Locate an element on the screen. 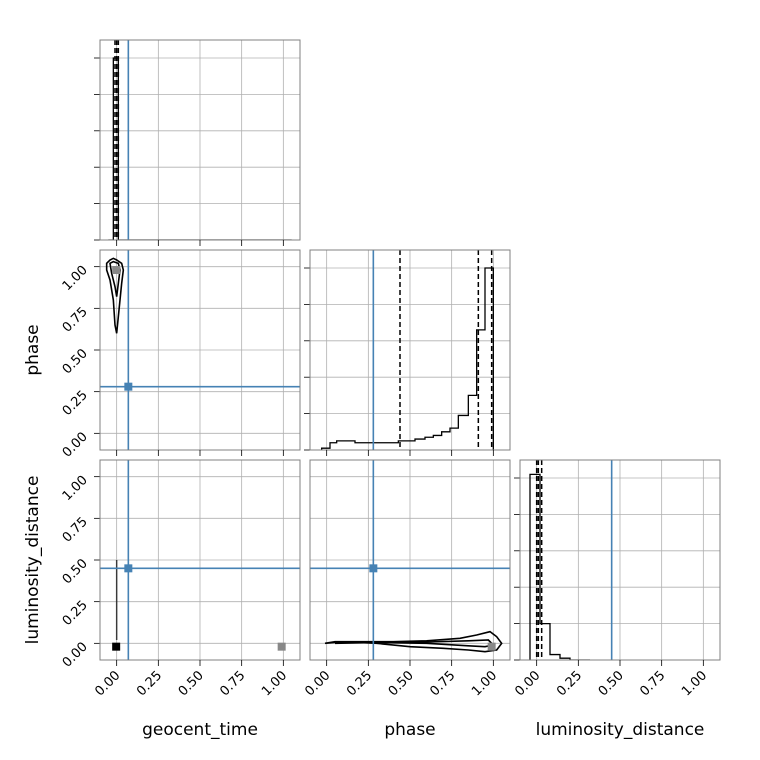 The image size is (760, 760). y-axis-label-luminosity_distance: luminosity_distance is located at coordinates (33, 560).